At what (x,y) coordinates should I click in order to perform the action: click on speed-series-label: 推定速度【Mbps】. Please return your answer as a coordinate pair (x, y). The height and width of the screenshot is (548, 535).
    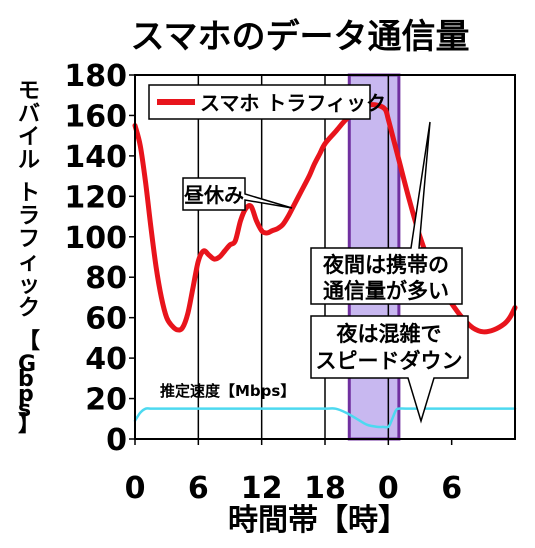
    Looking at the image, I should click on (227, 391).